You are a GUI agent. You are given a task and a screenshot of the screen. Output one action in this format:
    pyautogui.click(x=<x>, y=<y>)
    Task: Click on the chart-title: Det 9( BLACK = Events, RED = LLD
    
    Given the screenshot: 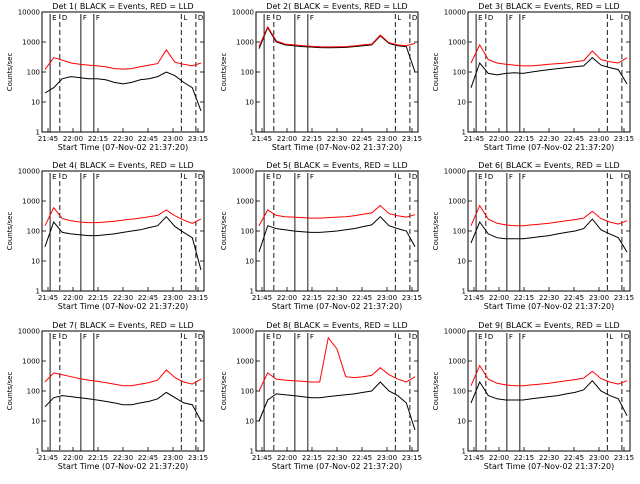 What is the action you would take?
    pyautogui.click(x=548, y=325)
    